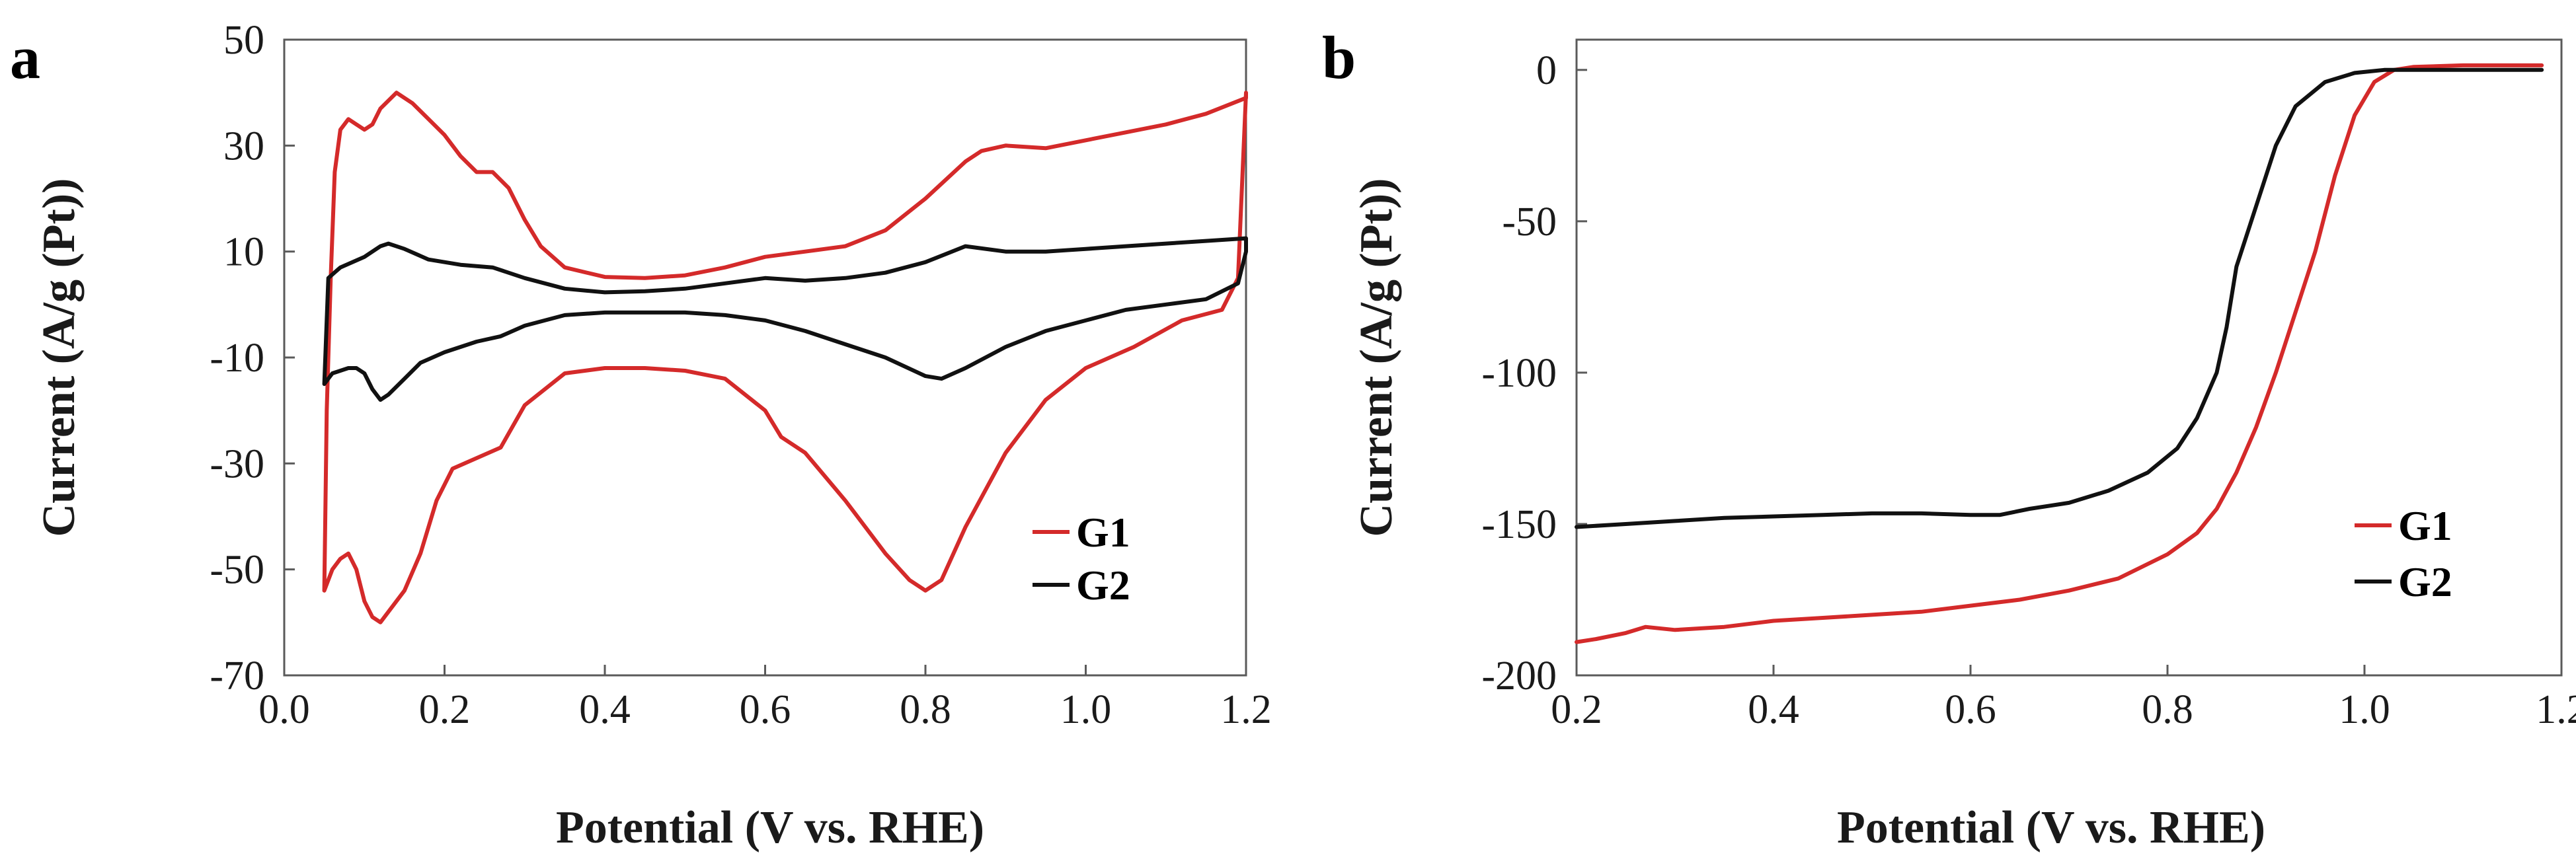 Image resolution: width=2576 pixels, height=865 pixels. I want to click on panel-a-x-tick-label: 0.8, so click(925, 709).